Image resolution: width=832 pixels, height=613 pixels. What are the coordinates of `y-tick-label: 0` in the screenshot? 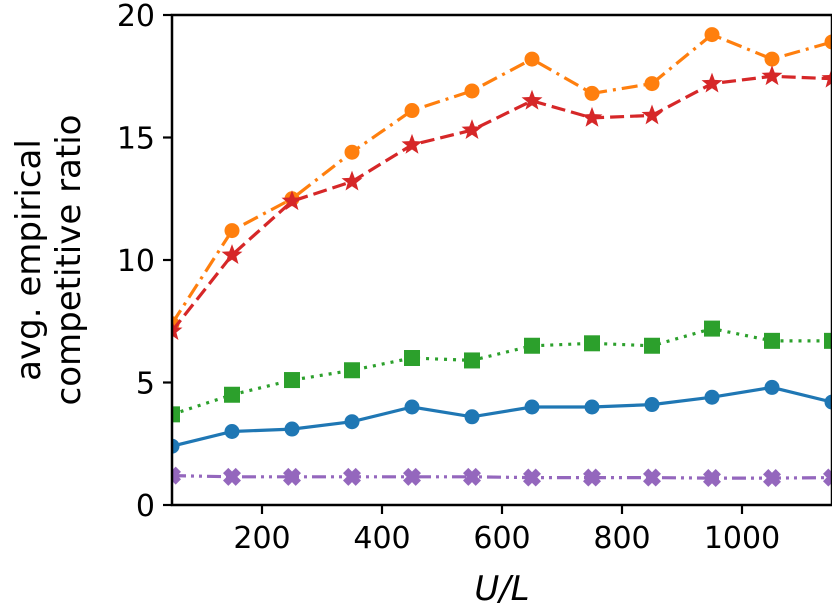 It's located at (145, 506).